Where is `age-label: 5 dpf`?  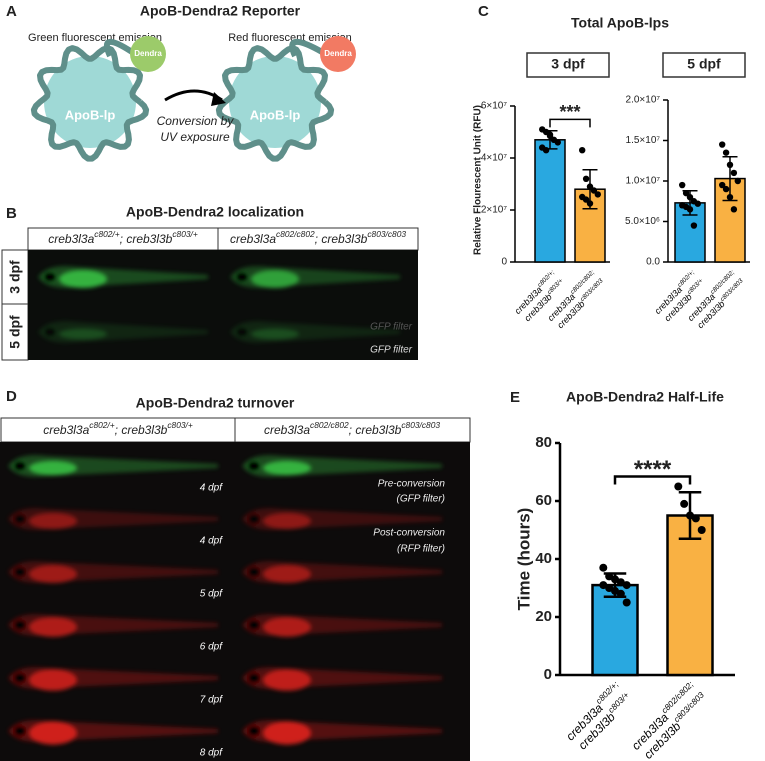
age-label: 5 dpf is located at coordinates (211, 594).